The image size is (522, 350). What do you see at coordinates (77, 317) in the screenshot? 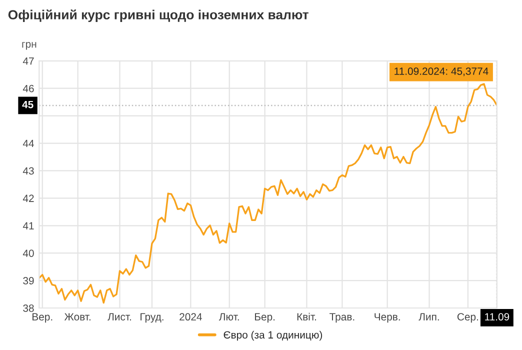
I see `x-tick-label: Жовт.` at bounding box center [77, 317].